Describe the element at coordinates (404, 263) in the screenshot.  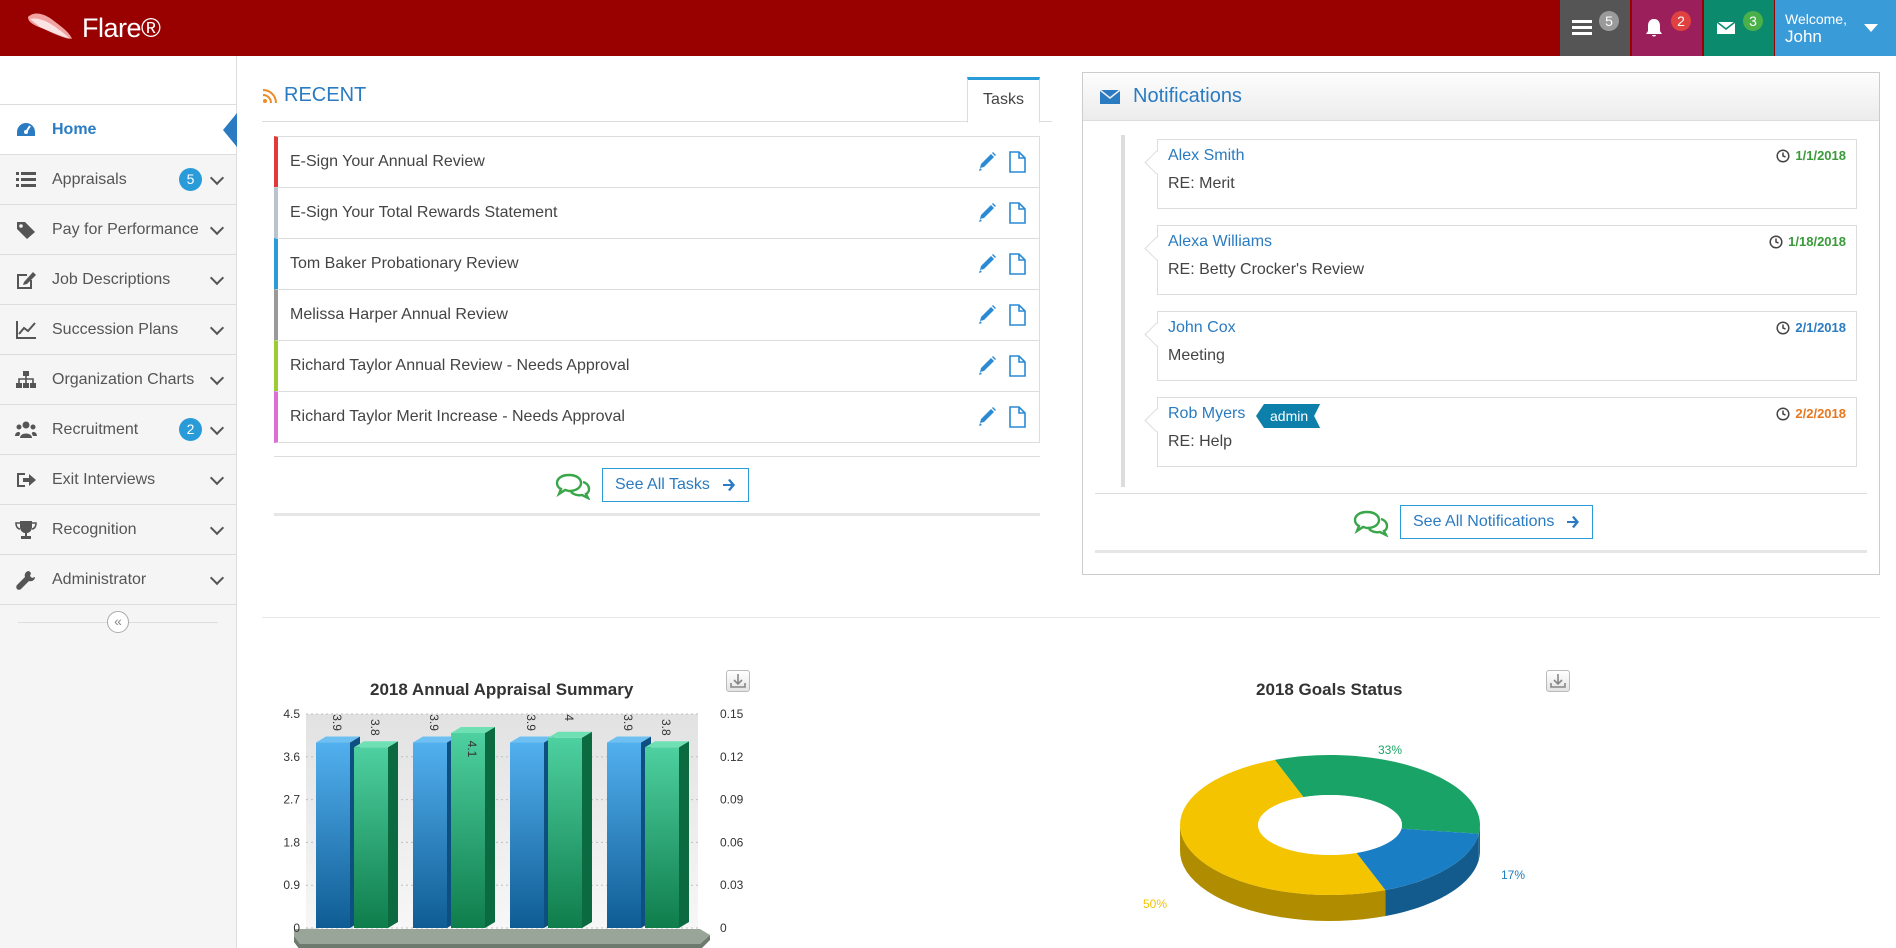
I see `task-label: Tom Baker Probationary Review` at that location.